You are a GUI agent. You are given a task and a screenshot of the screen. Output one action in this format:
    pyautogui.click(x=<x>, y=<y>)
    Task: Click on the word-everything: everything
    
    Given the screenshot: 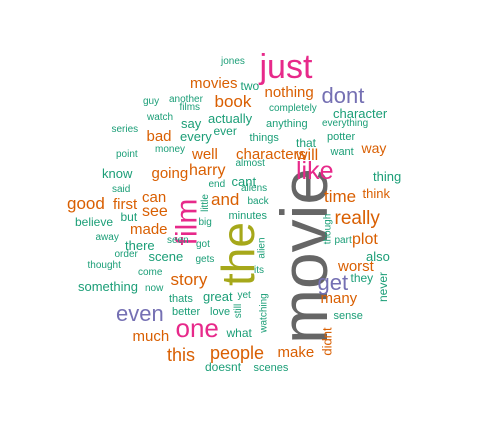 What is the action you would take?
    pyautogui.click(x=345, y=123)
    